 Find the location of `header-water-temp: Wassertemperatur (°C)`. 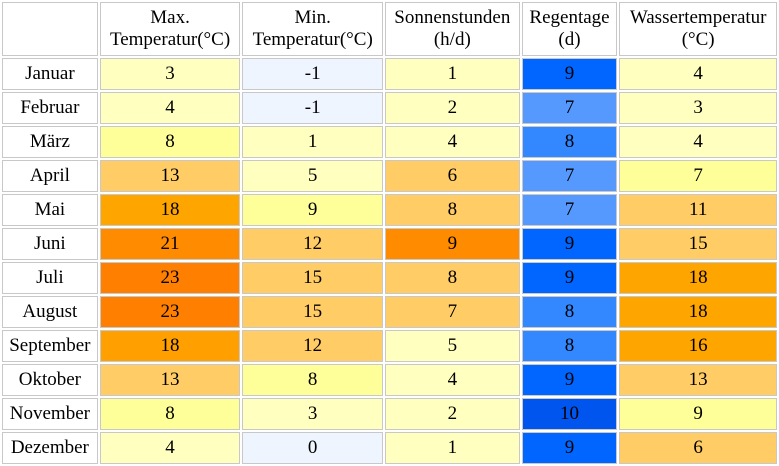

header-water-temp: Wassertemperatur (°C) is located at coordinates (698, 29).